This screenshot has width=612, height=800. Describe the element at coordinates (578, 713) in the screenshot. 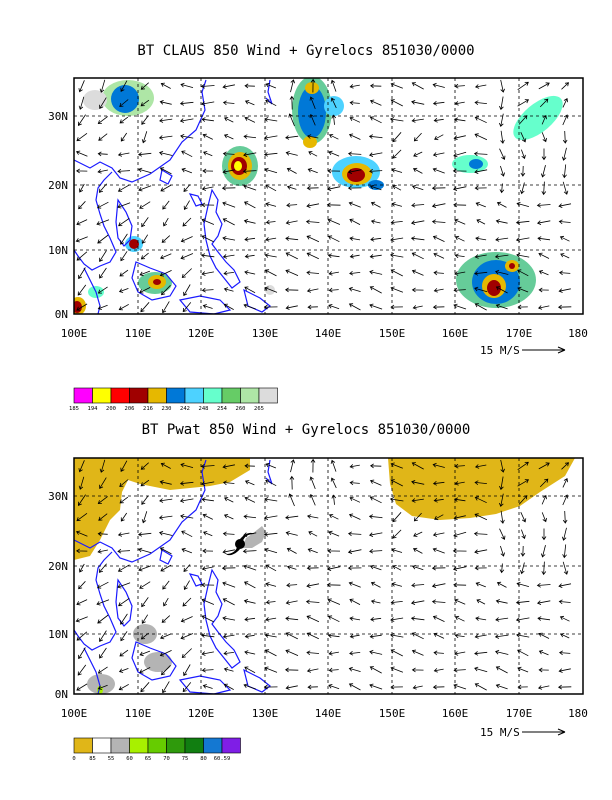

I see `x-tick-label: 180` at that location.